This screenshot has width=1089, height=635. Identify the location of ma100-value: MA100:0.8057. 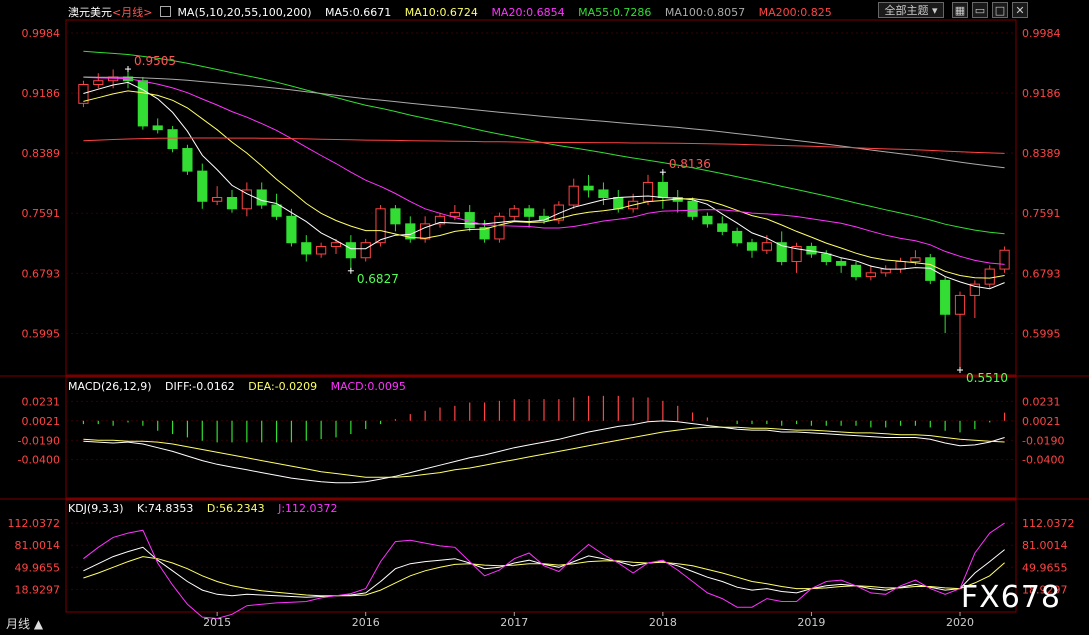
(705, 12).